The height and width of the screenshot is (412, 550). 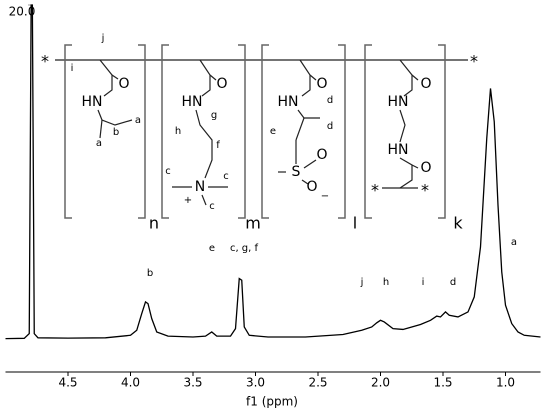 I want to click on peak-label: d, so click(x=453, y=282).